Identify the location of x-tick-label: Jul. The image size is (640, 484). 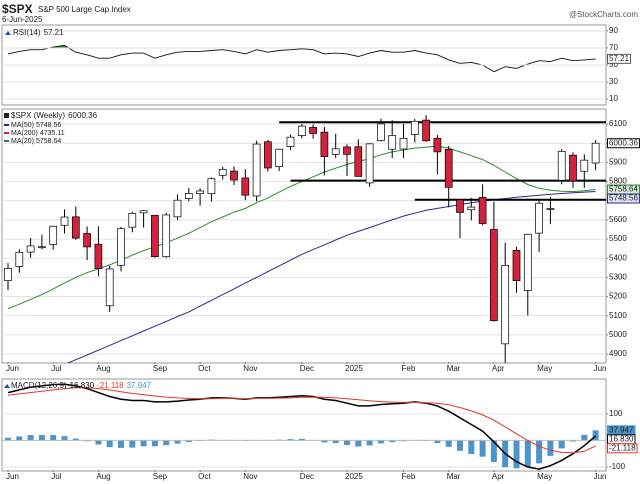
(56, 368).